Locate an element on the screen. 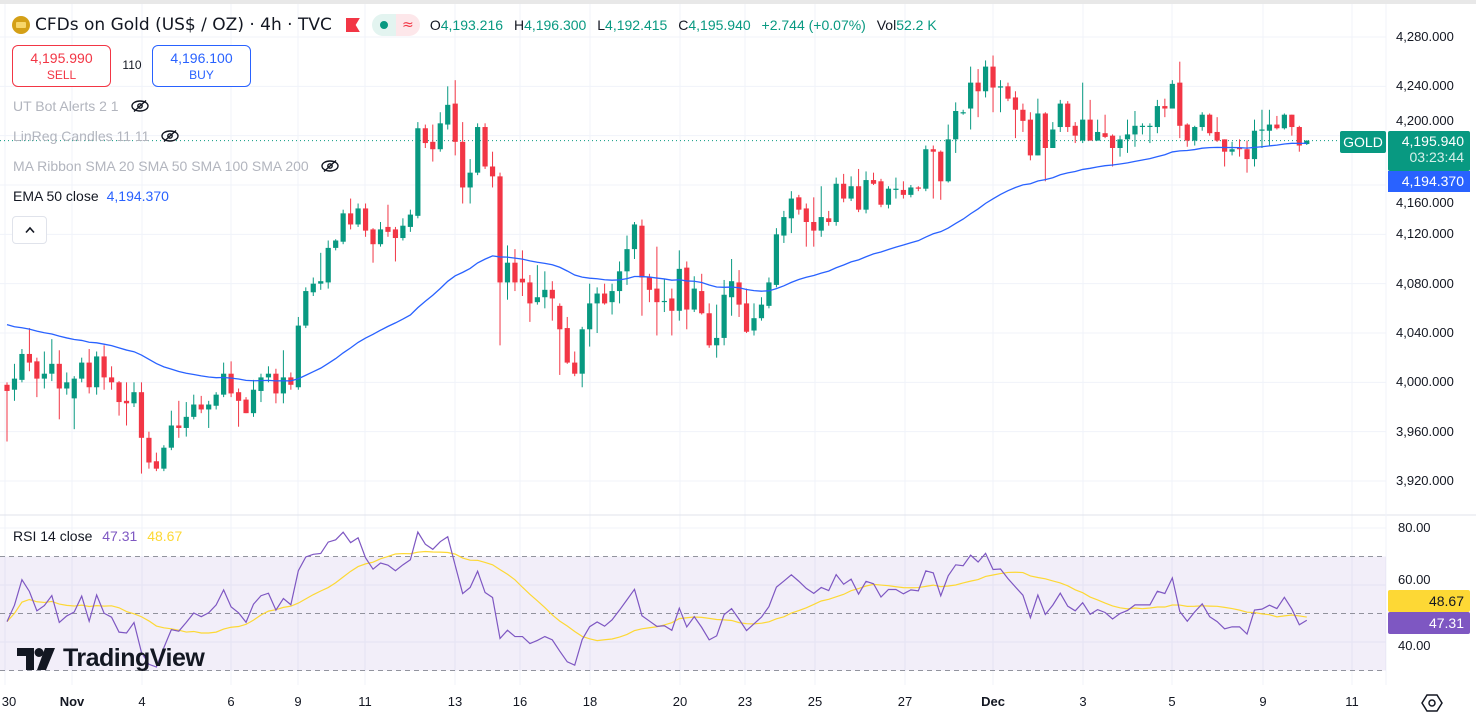 This screenshot has height=718, width=1476. rsi-axis-label: 40.00 is located at coordinates (1414, 645).